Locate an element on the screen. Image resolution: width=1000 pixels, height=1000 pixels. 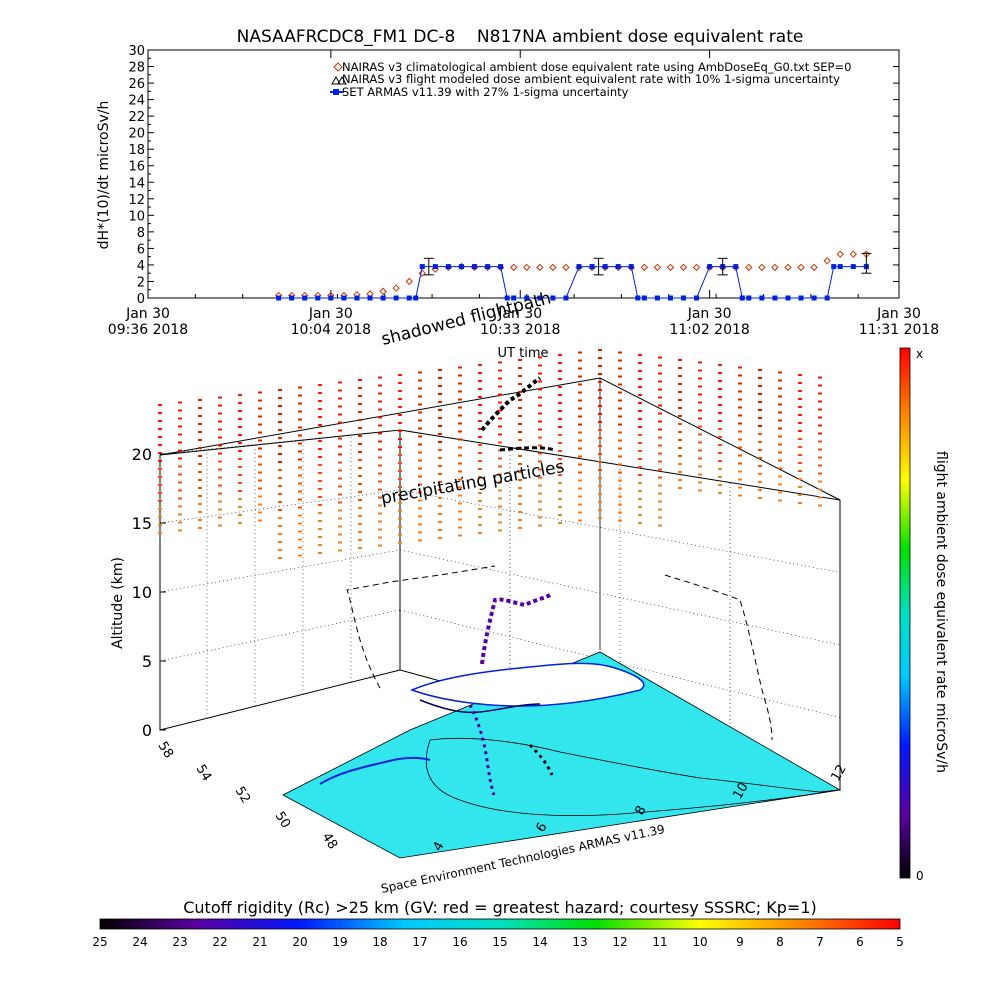
y-tick-label: 26 is located at coordinates (136, 84).